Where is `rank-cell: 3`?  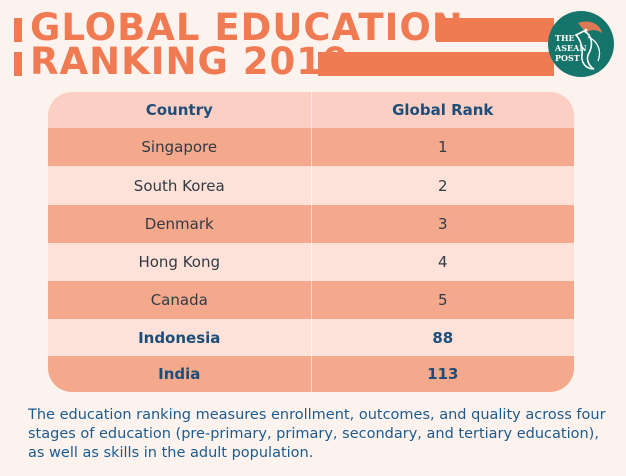
rank-cell: 3 is located at coordinates (442, 224).